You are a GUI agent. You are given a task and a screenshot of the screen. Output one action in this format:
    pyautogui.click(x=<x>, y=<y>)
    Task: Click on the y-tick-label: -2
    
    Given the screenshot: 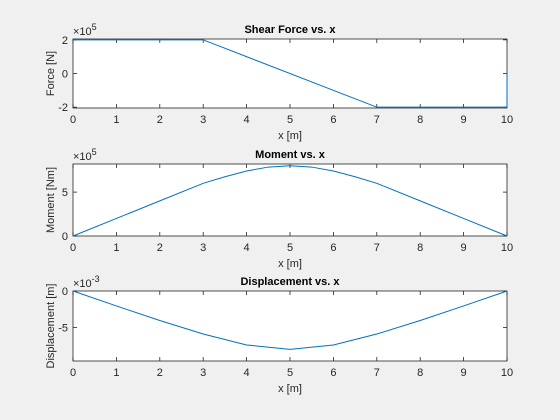 What is the action you would take?
    pyautogui.click(x=63, y=108)
    